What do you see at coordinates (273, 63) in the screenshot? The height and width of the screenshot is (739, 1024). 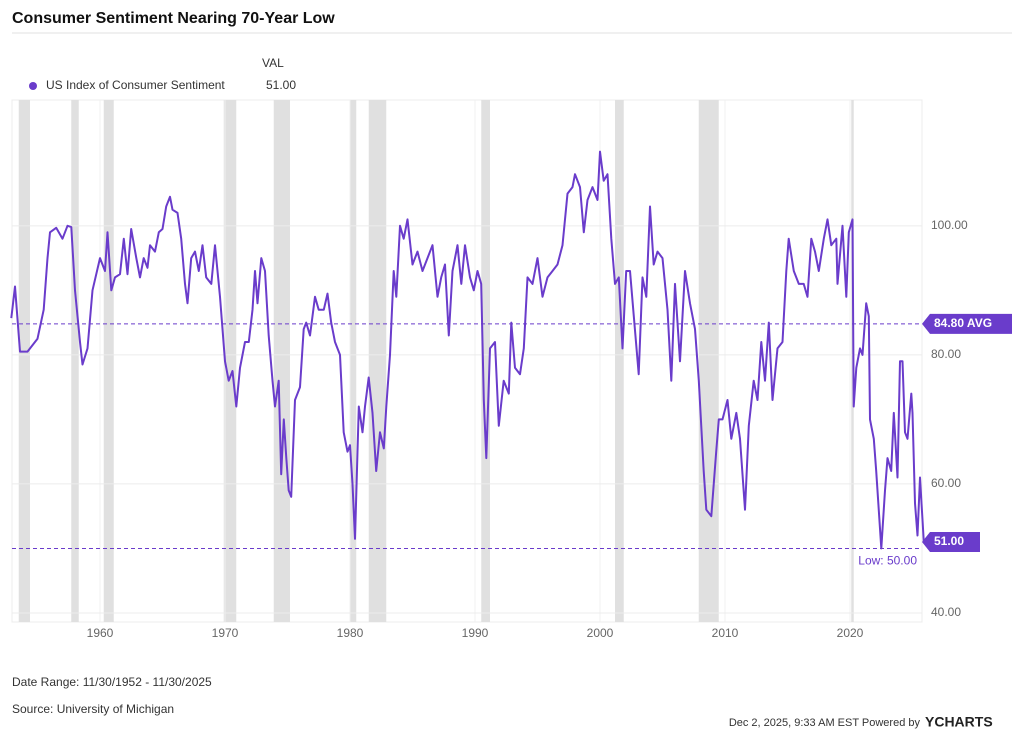 I see `legend-header: VAL` at bounding box center [273, 63].